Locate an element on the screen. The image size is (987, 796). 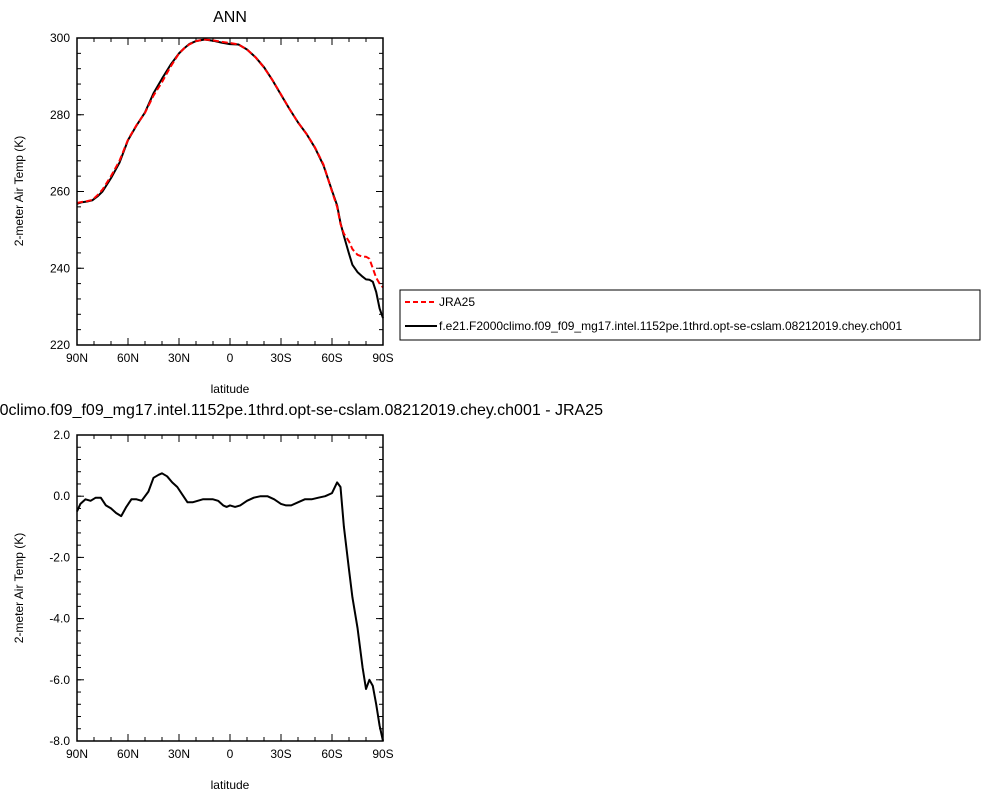
top-y-tick-label: 260 is located at coordinates (60, 192).